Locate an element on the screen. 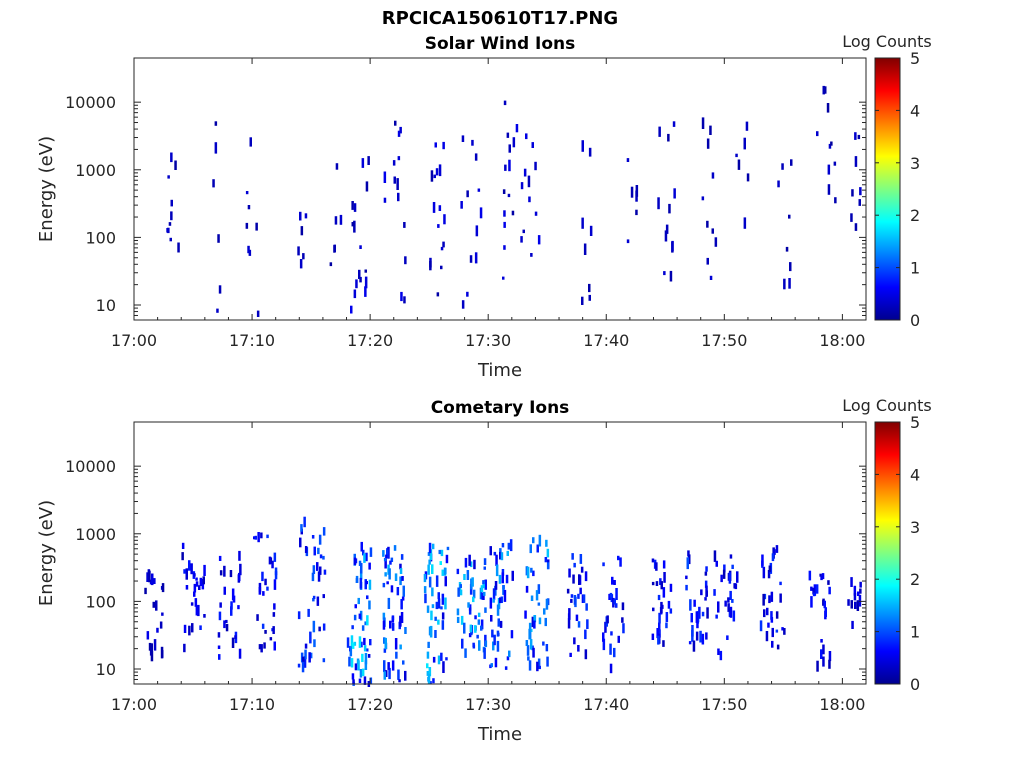 This screenshot has height=768, width=1024. x-tick-label: 18:00 is located at coordinates (842, 340).